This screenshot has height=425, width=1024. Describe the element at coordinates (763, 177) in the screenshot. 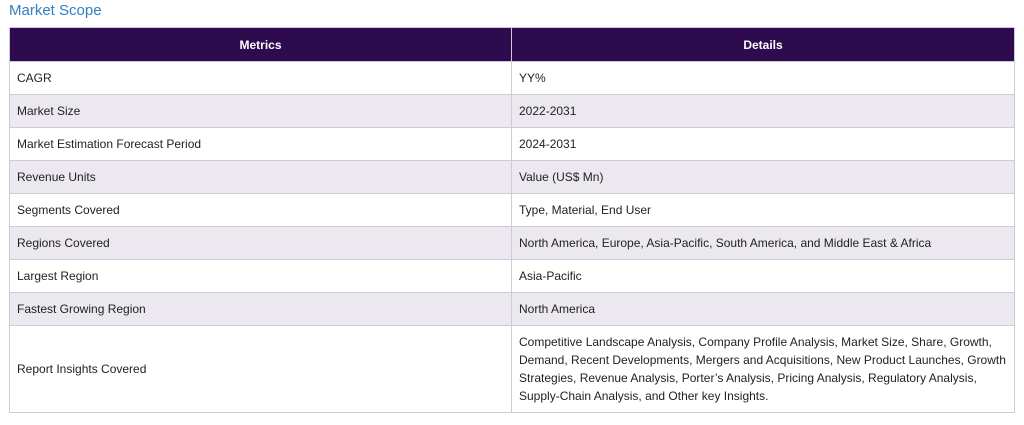

I see `detail-cell: Value (US$ Mn)` at that location.